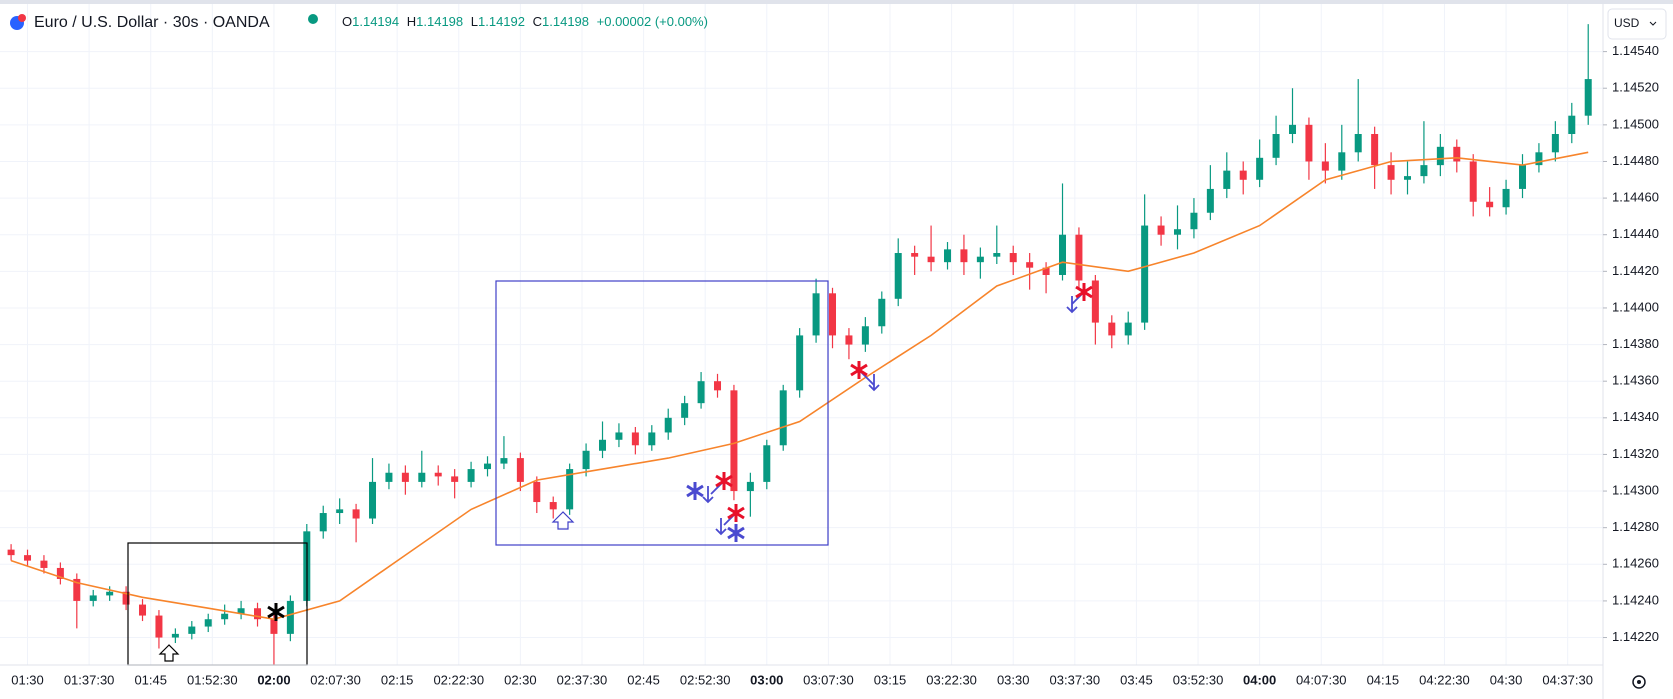 This screenshot has height=699, width=1673. I want to click on market-status, so click(313, 19).